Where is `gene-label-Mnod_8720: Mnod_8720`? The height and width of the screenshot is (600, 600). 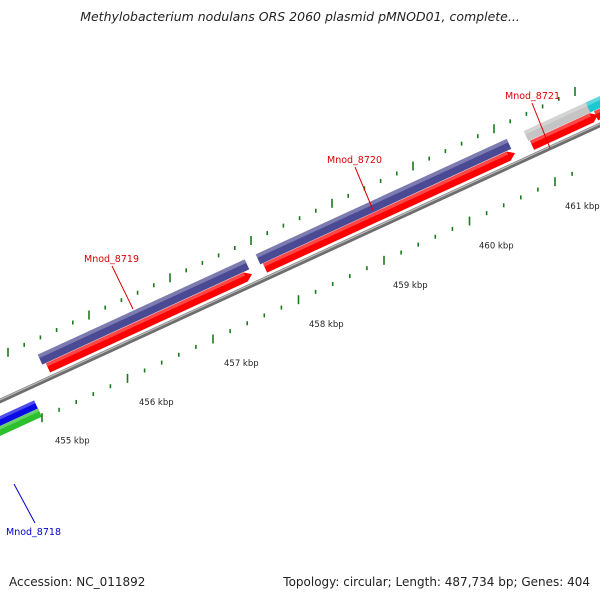
gene-label-Mnod_8720: Mnod_8720 is located at coordinates (354, 160).